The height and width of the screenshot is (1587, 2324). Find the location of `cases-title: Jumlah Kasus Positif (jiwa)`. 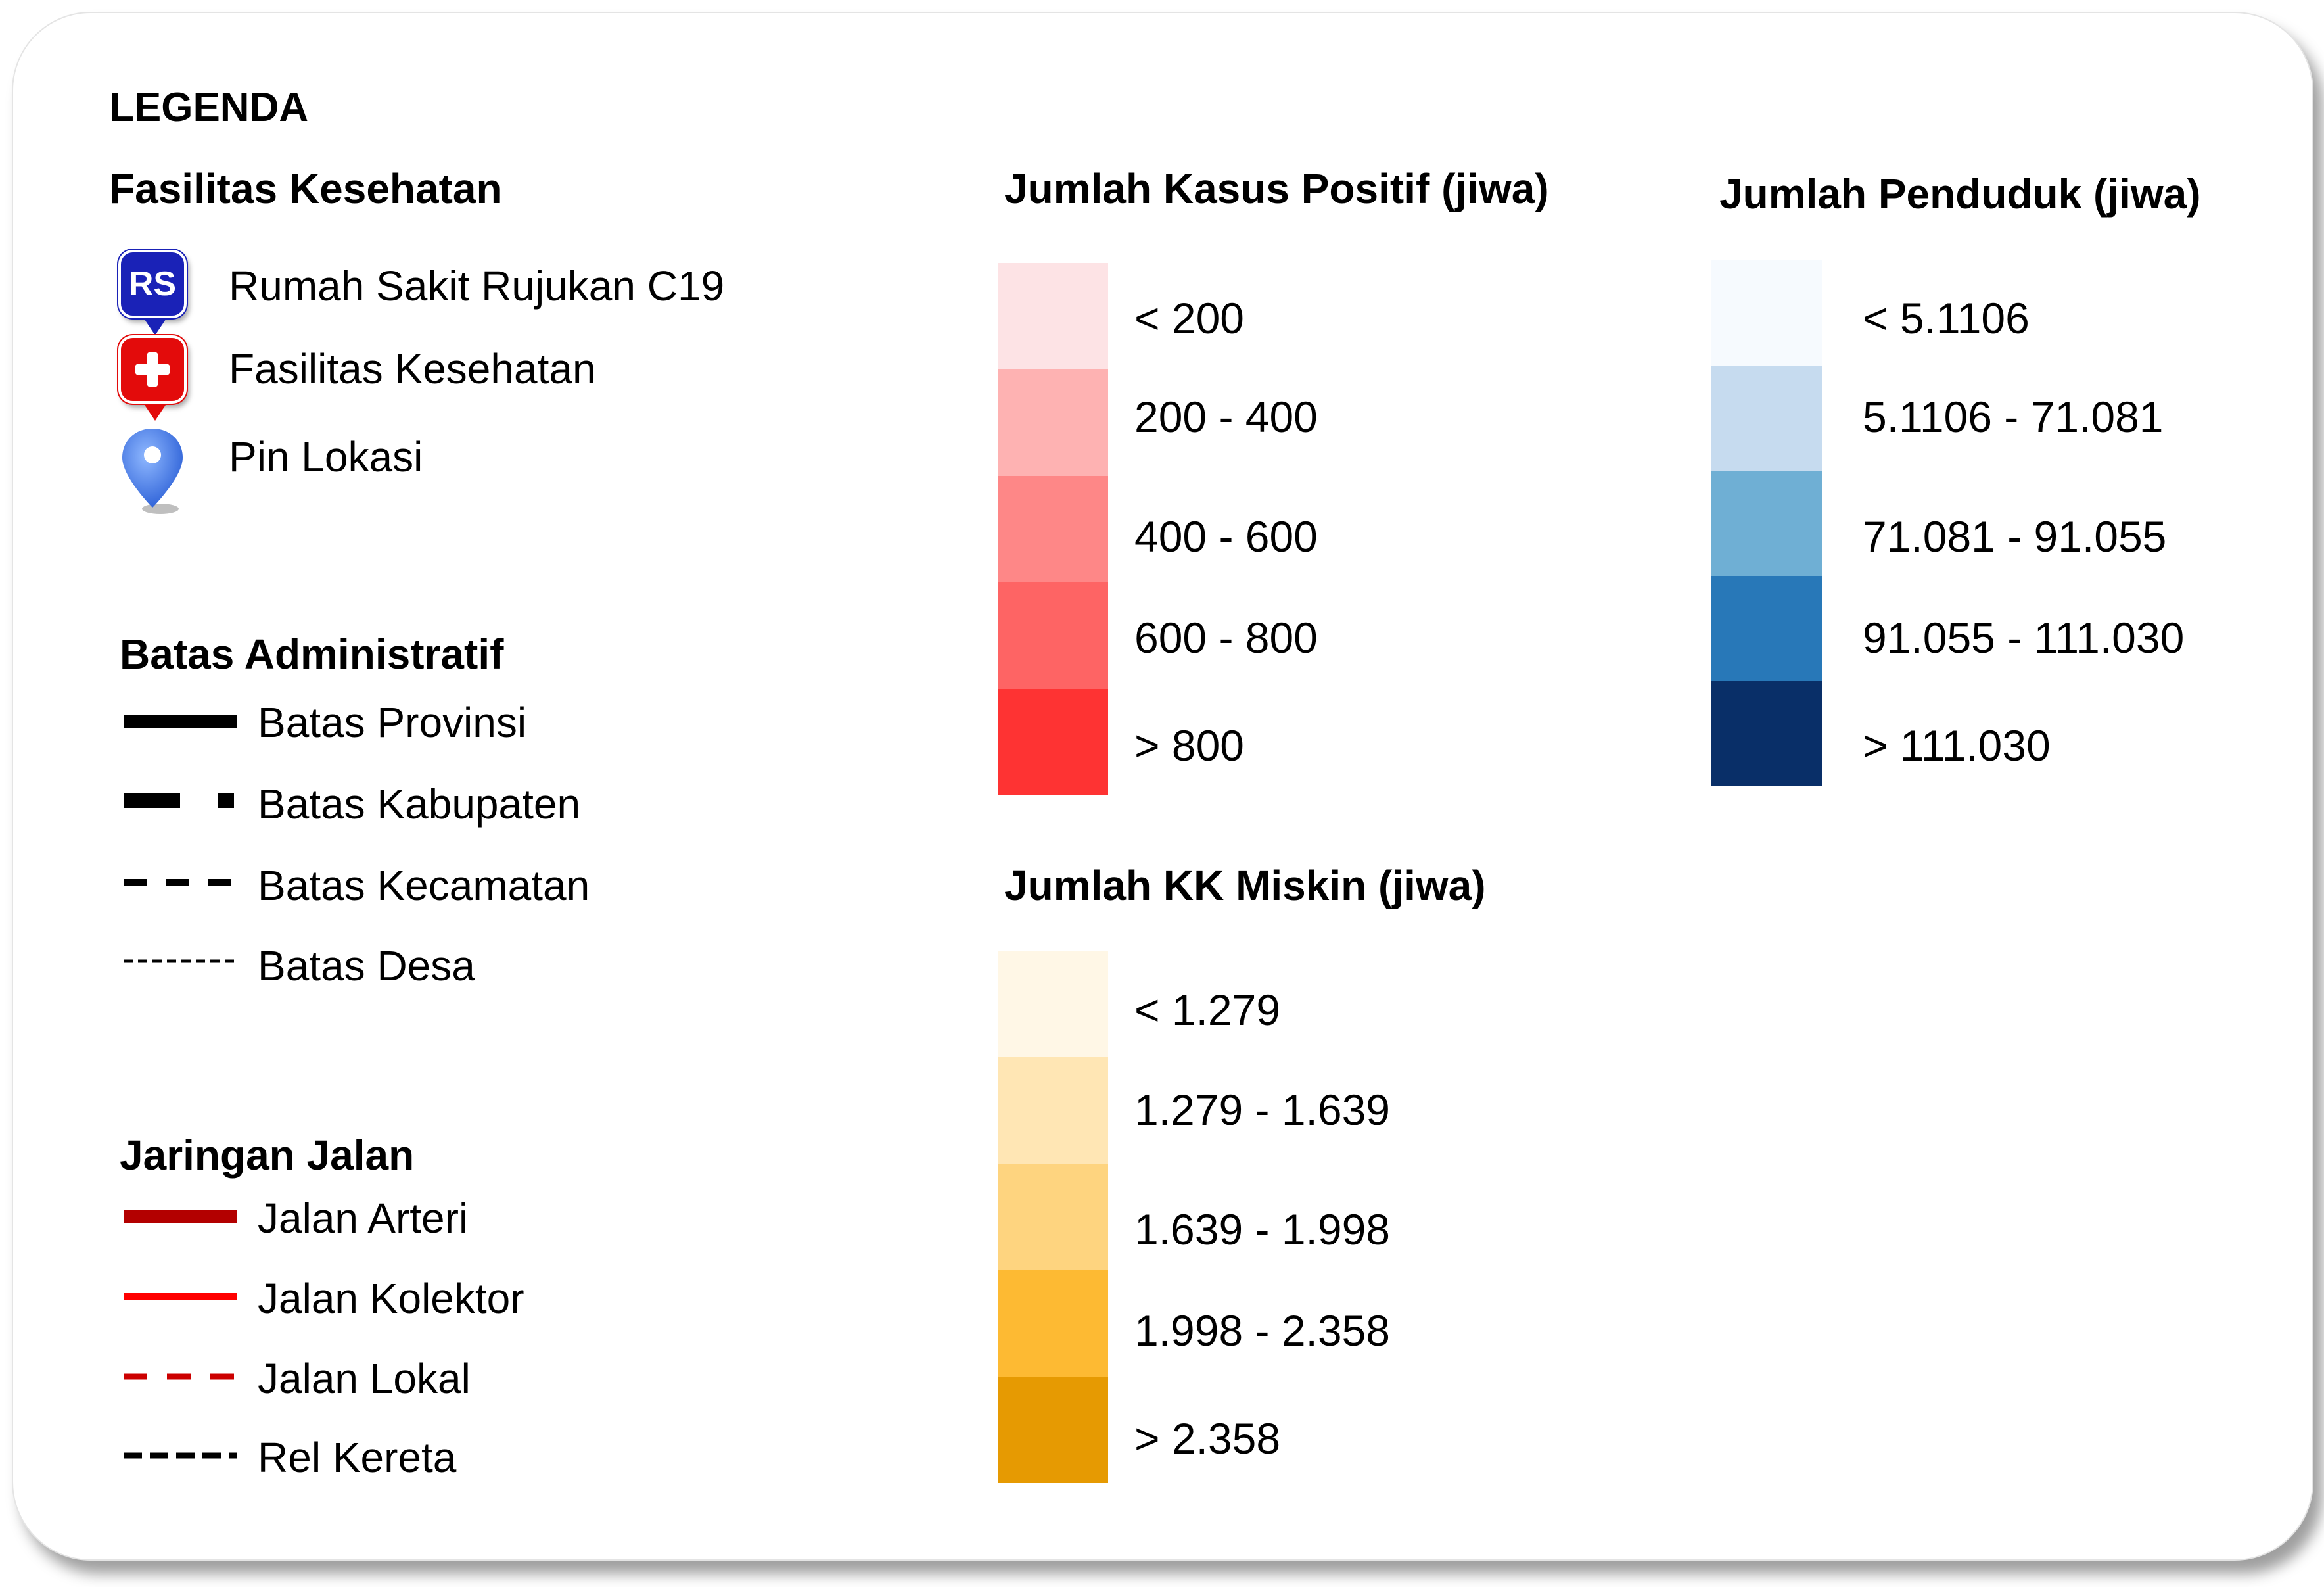

cases-title: Jumlah Kasus Positif (jiwa) is located at coordinates (1276, 189).